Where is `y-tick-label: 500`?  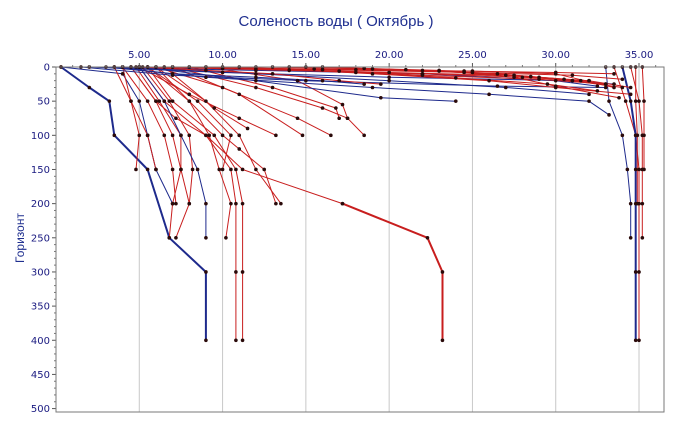
y-tick-label: 500 is located at coordinates (40, 409).